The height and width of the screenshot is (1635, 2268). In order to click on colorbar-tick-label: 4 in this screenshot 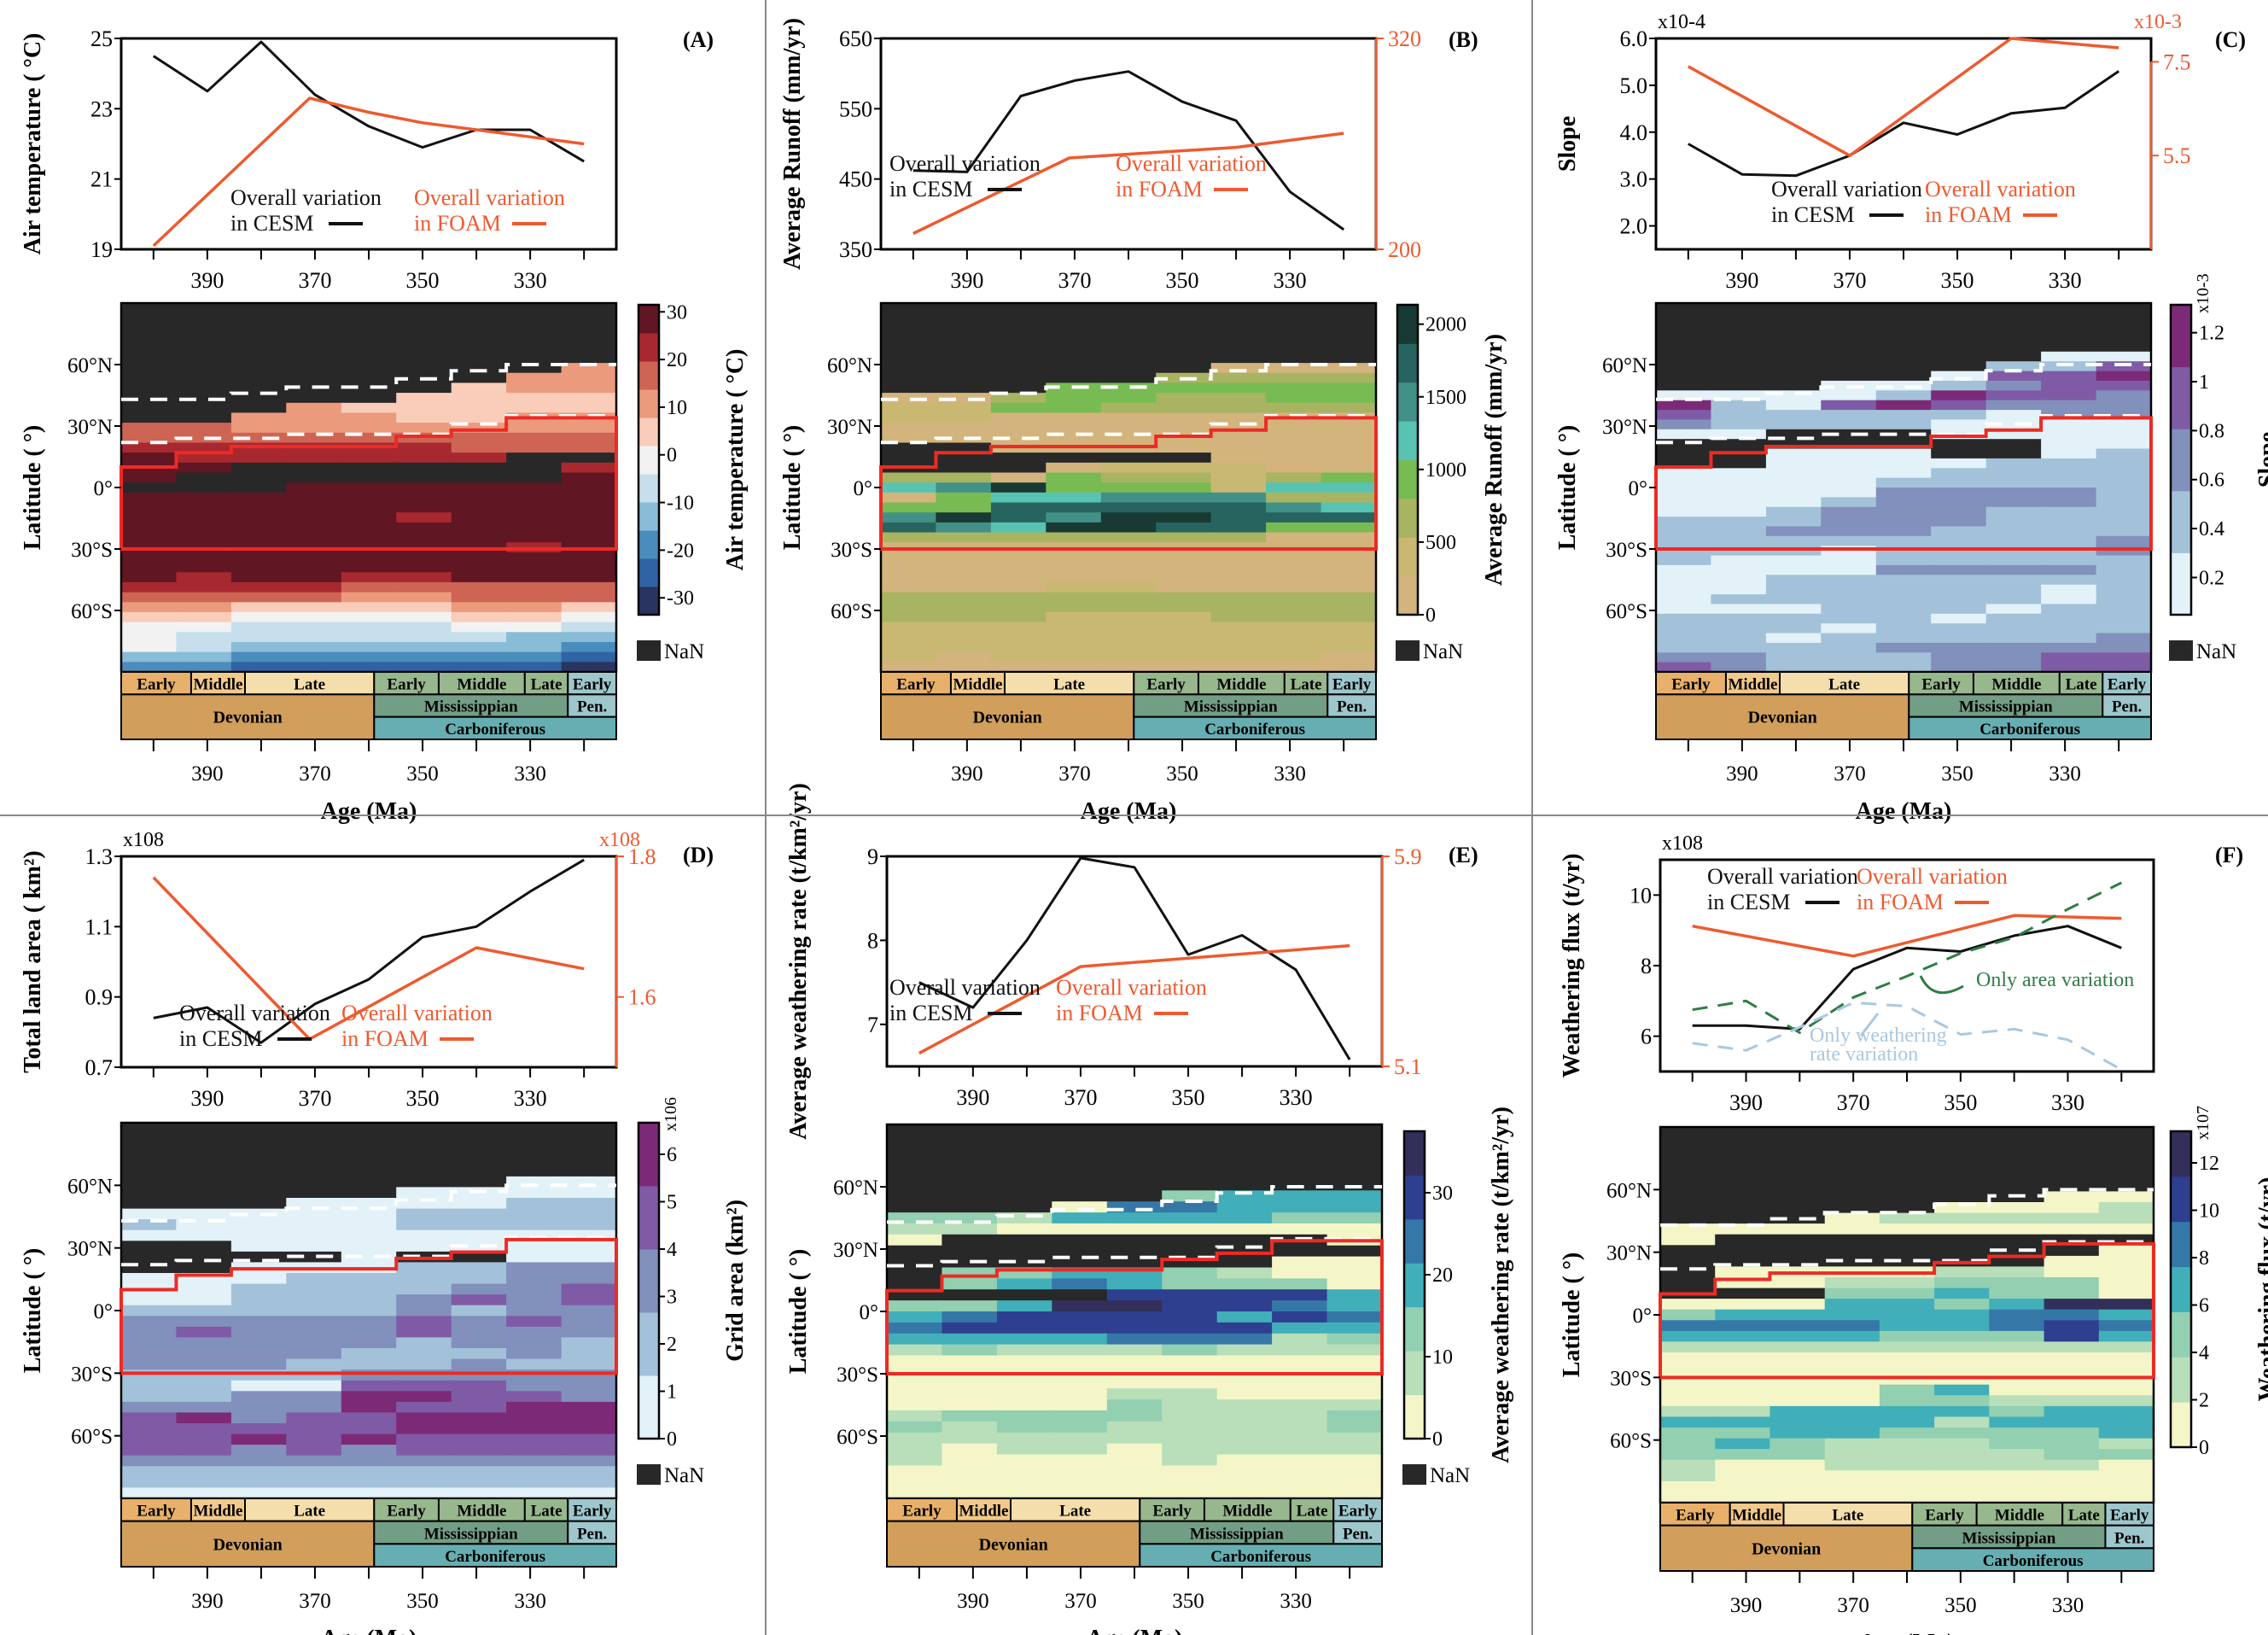, I will do `click(672, 1250)`.